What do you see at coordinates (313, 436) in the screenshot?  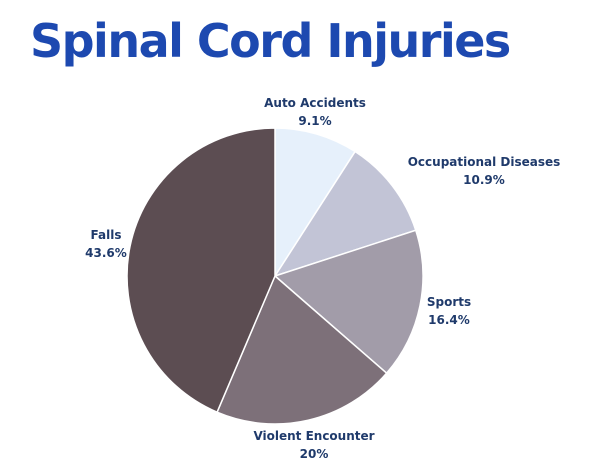 I see `slice-label: Violent Encounter` at bounding box center [313, 436].